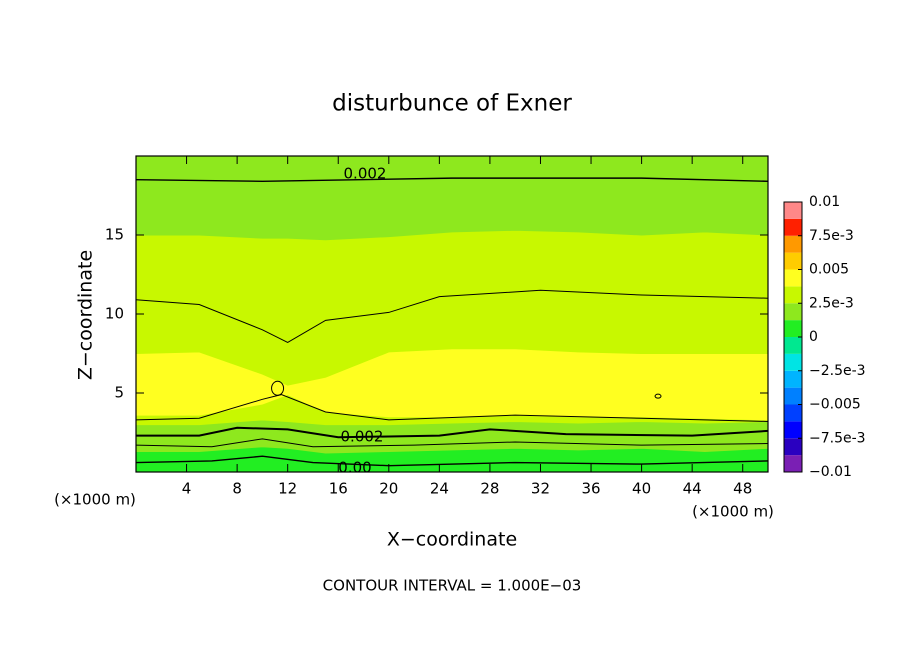  Describe the element at coordinates (489, 489) in the screenshot. I see `x-tick-label: 28` at that location.